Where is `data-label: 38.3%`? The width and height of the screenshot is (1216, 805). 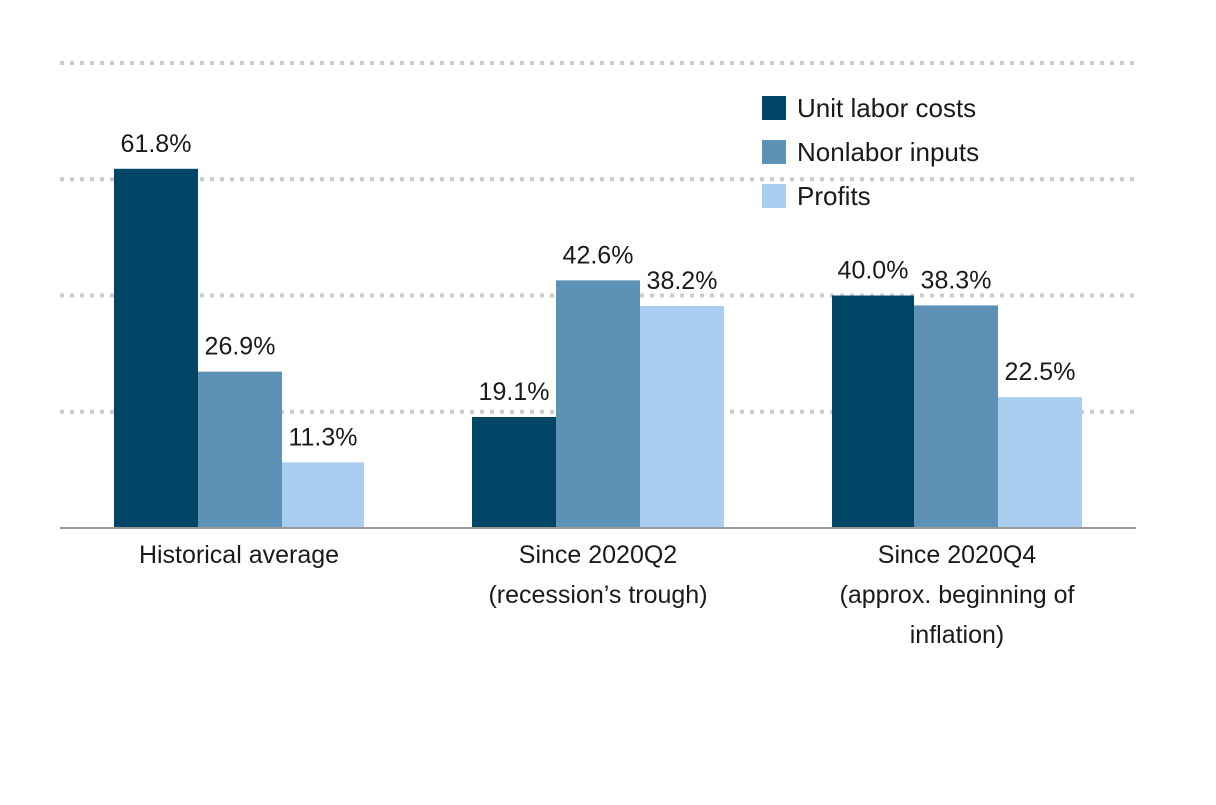 data-label: 38.3% is located at coordinates (956, 280).